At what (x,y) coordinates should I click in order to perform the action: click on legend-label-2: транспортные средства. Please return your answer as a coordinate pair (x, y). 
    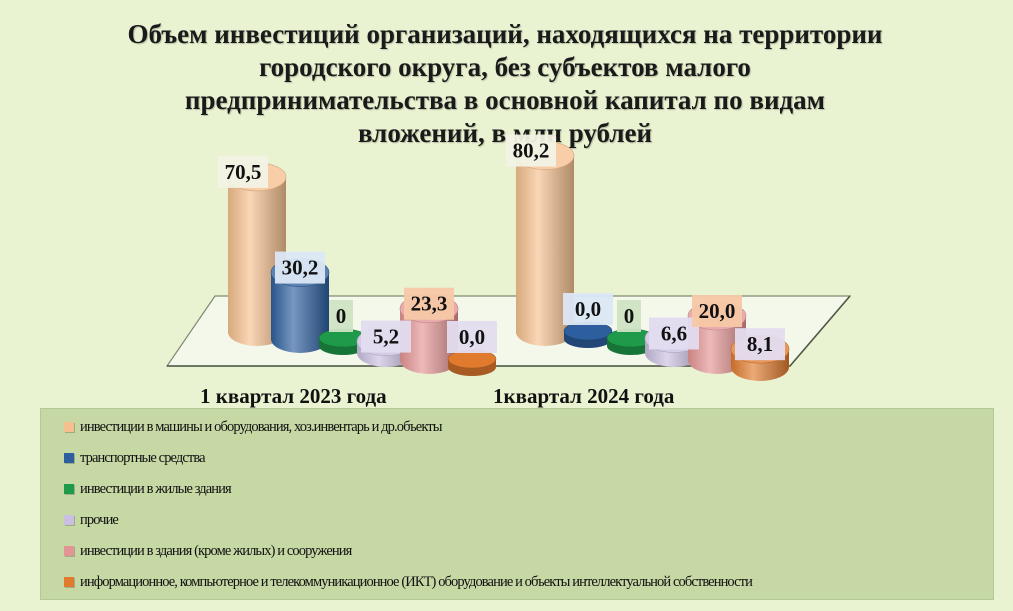
    Looking at the image, I should click on (143, 457).